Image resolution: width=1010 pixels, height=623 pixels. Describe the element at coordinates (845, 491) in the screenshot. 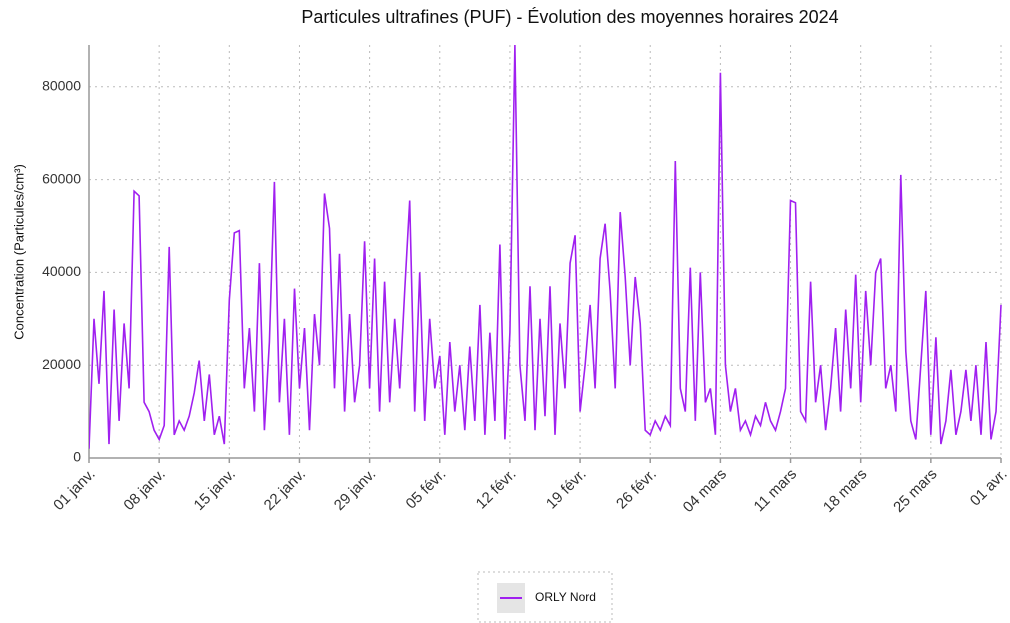

I see `x-tick-label: 18 mars` at that location.